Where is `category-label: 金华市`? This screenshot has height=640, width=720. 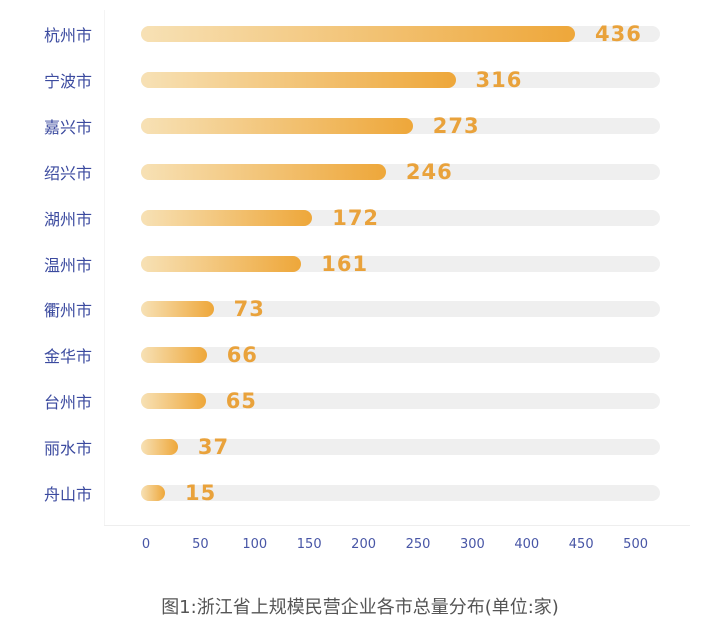
category-label: 金华市 is located at coordinates (67, 357).